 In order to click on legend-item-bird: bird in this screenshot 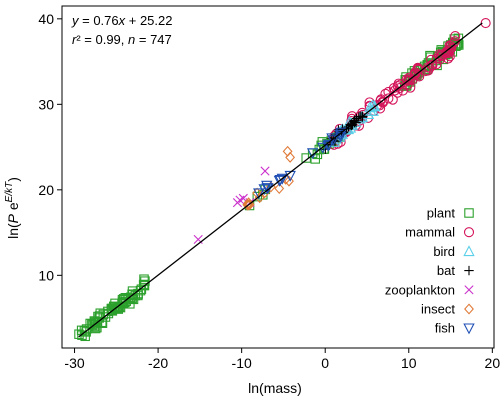, I will do `click(454, 251)`.